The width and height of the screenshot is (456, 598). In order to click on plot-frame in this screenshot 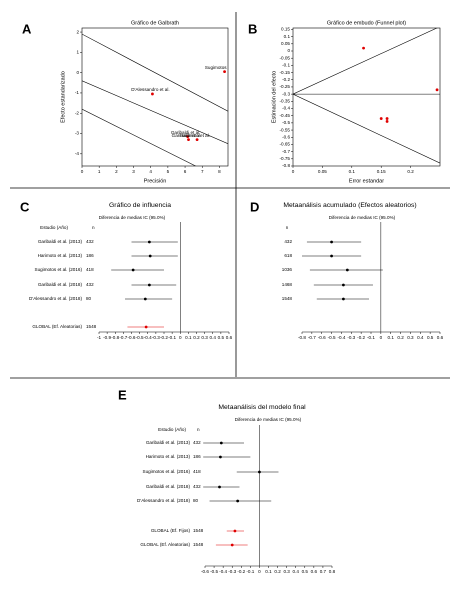, I will do `click(366, 97)`.